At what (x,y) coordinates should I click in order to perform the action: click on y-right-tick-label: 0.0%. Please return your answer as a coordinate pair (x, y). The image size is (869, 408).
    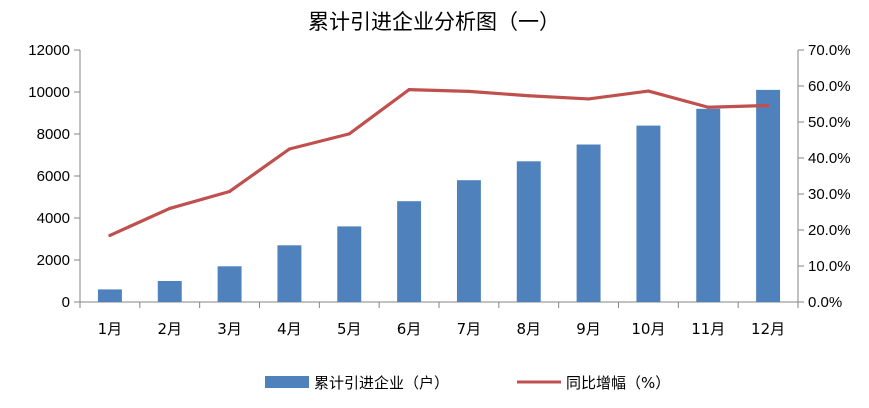
    Looking at the image, I should click on (825, 302).